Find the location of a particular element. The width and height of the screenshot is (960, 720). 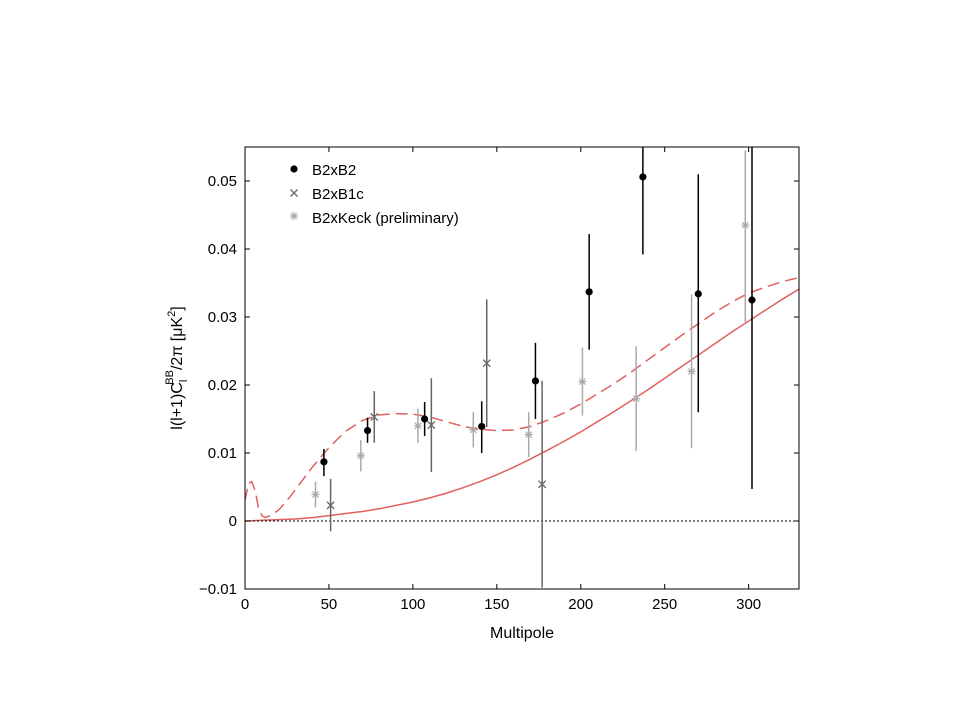

legend-label-b2xb1c: B2xB1c is located at coordinates (338, 194).